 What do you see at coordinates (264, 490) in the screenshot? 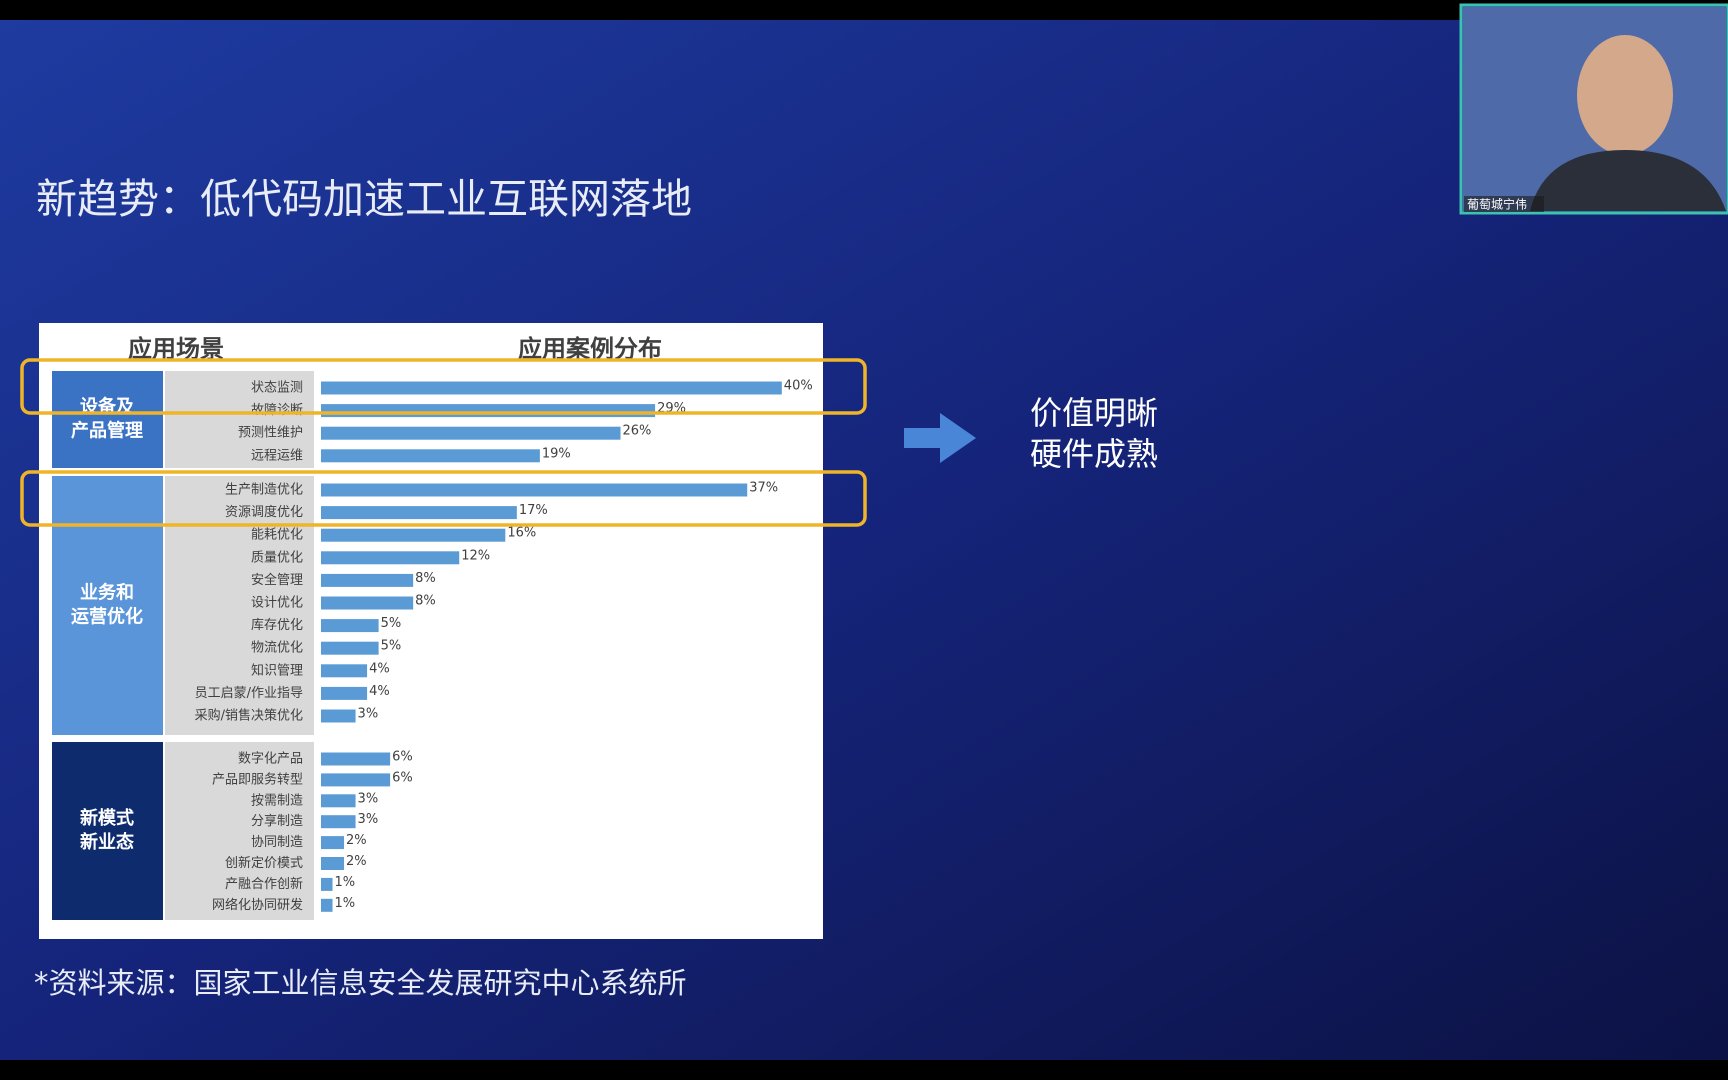
I see `category-label: 生产制造优化` at bounding box center [264, 490].